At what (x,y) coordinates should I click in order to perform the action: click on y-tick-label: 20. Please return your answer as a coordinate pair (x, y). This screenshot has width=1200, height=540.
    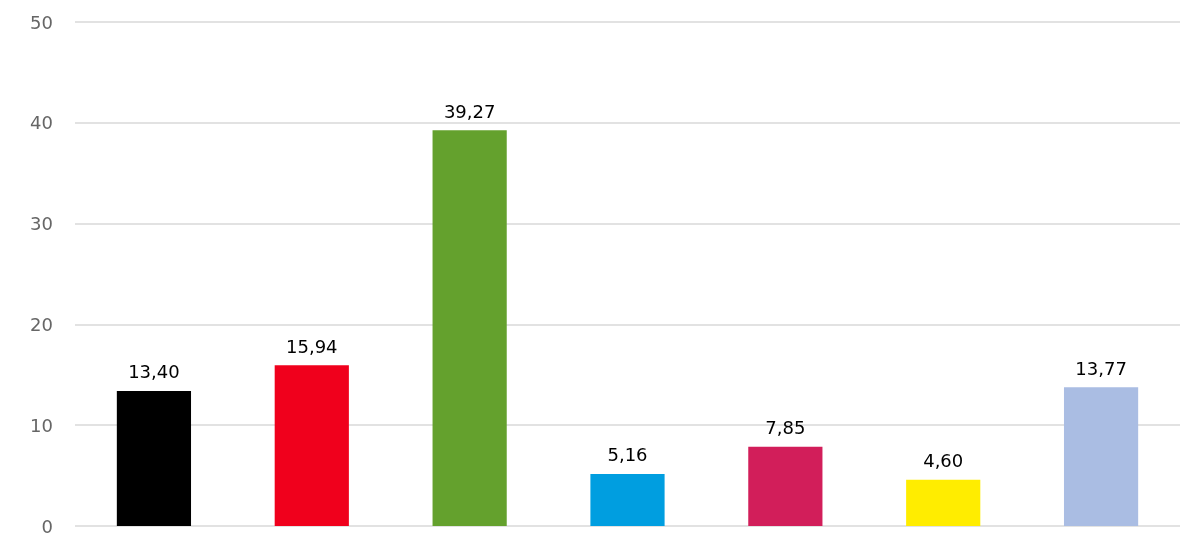
    Looking at the image, I should click on (41, 324).